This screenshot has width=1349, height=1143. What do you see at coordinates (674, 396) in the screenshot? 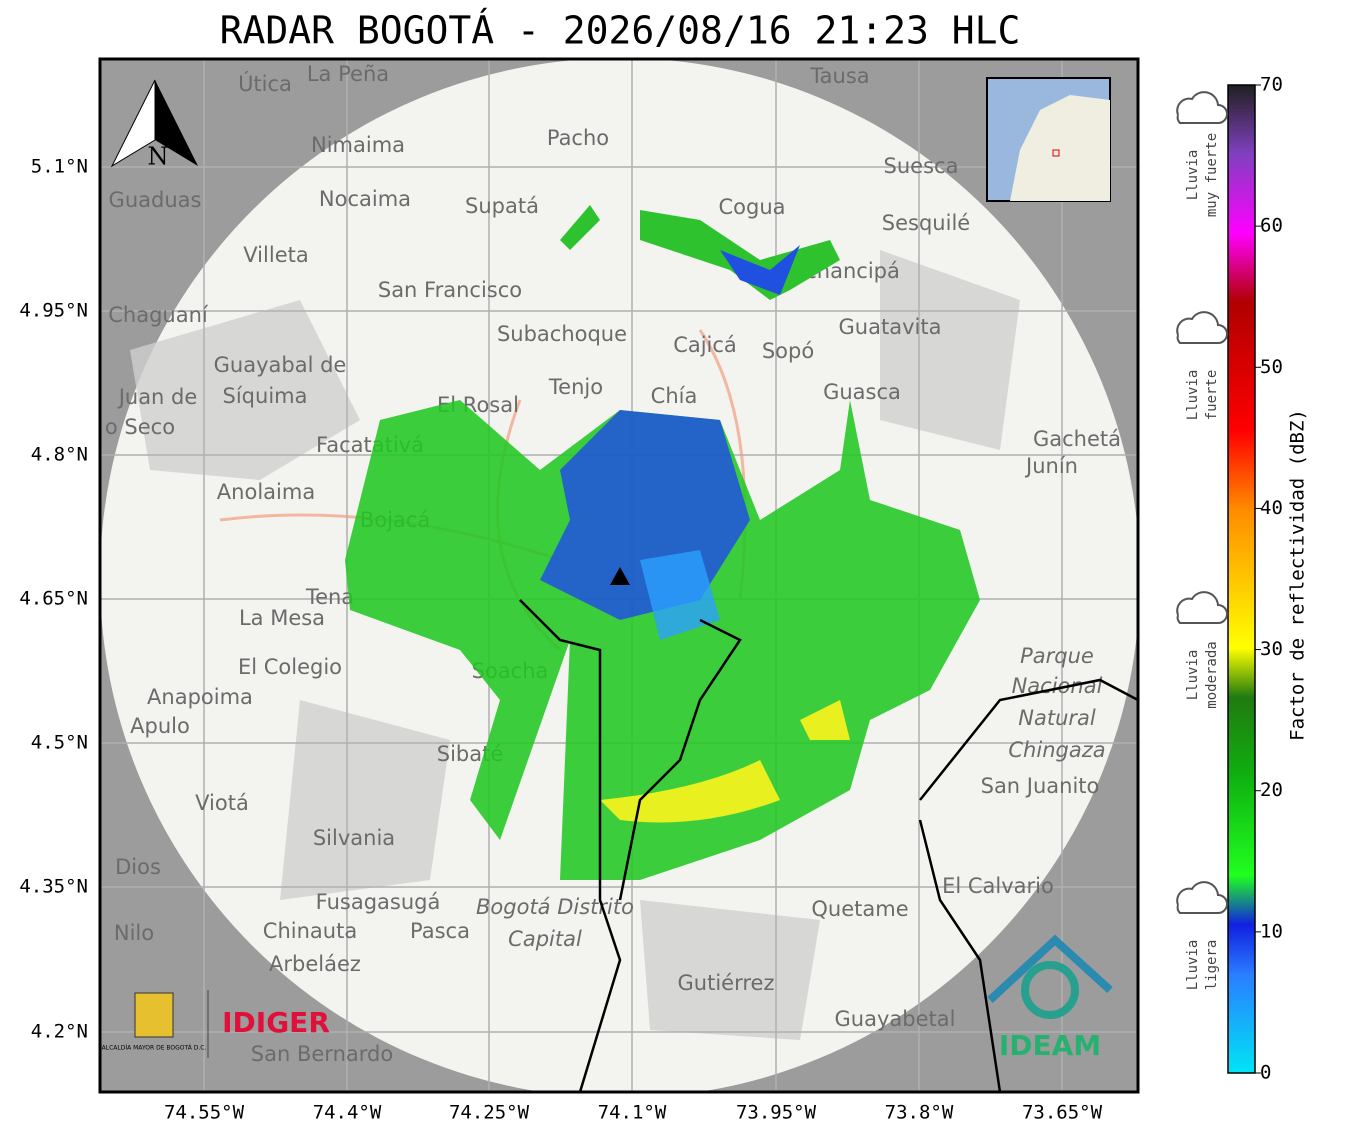
I see `place-label: Chía` at bounding box center [674, 396].